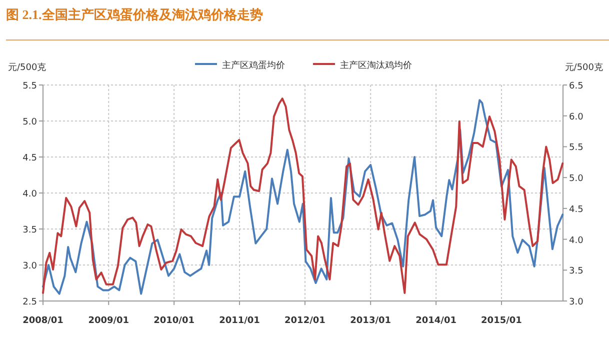  Describe the element at coordinates (239, 321) in the screenshot. I see `x-tick-label: 2011/01` at that location.